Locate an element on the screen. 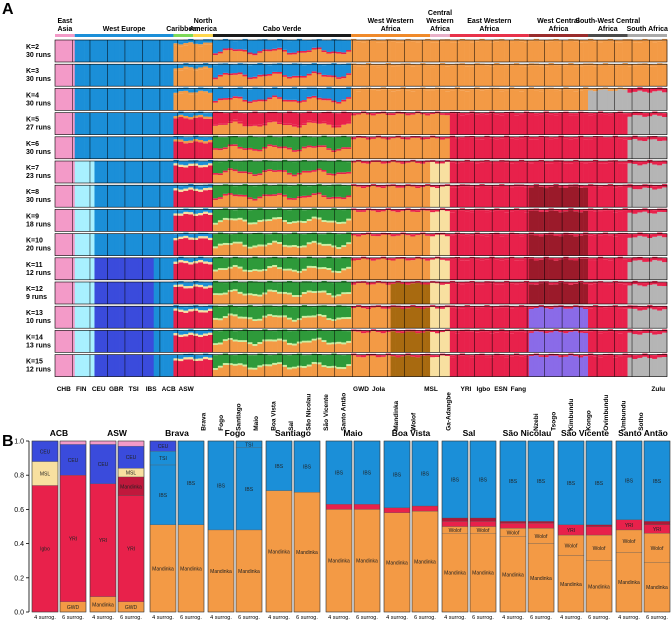 The width and height of the screenshot is (672, 622). bar-segment is located at coordinates (73, 538).